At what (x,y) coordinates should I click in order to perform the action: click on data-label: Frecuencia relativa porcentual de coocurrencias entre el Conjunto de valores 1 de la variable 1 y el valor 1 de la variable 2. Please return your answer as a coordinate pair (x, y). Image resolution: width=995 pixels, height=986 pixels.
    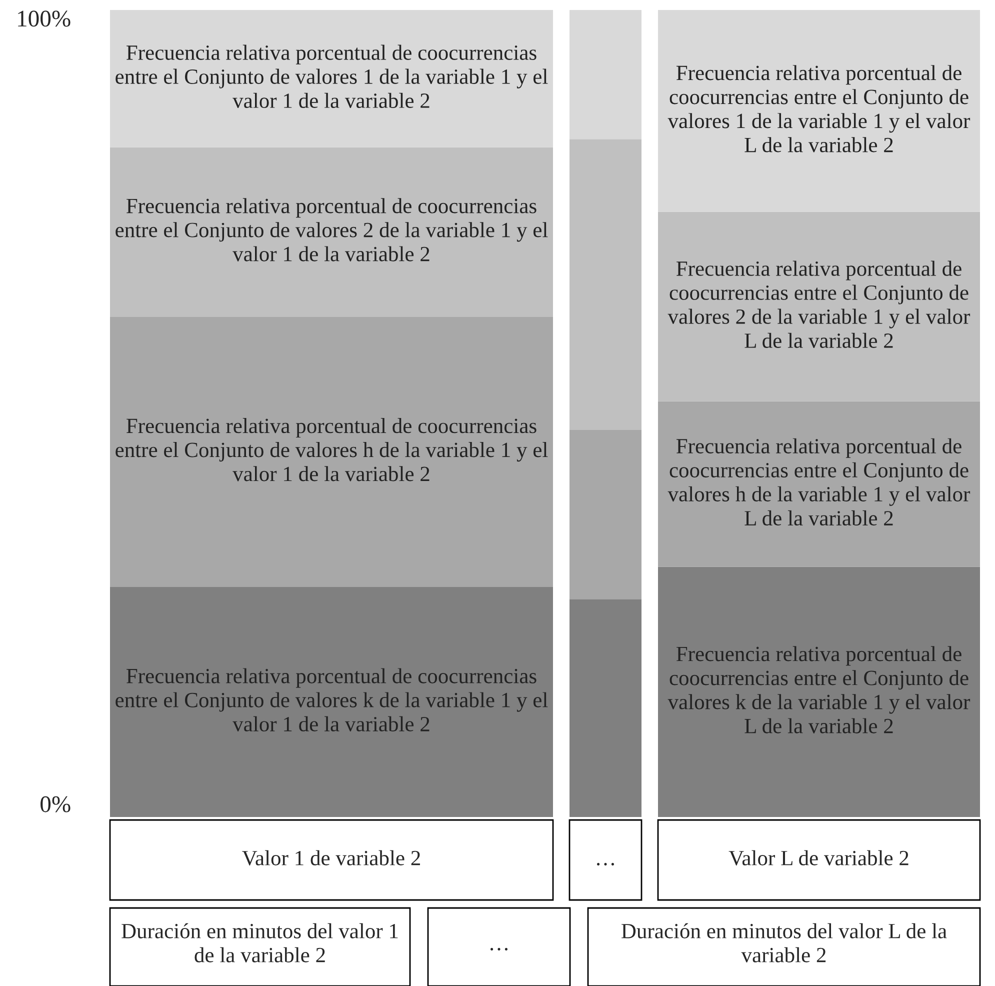
    Looking at the image, I should click on (332, 76).